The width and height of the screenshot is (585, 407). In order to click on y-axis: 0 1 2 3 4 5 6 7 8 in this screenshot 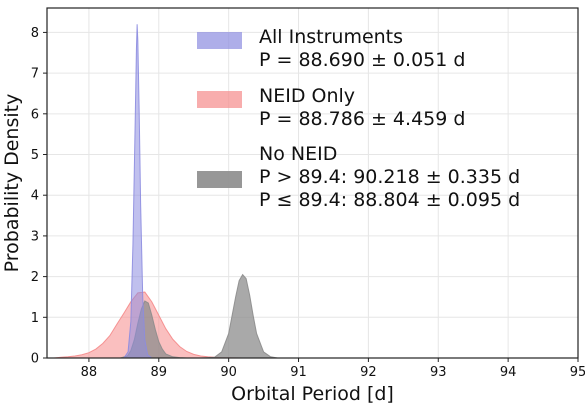, I will do `click(39, 196)`.